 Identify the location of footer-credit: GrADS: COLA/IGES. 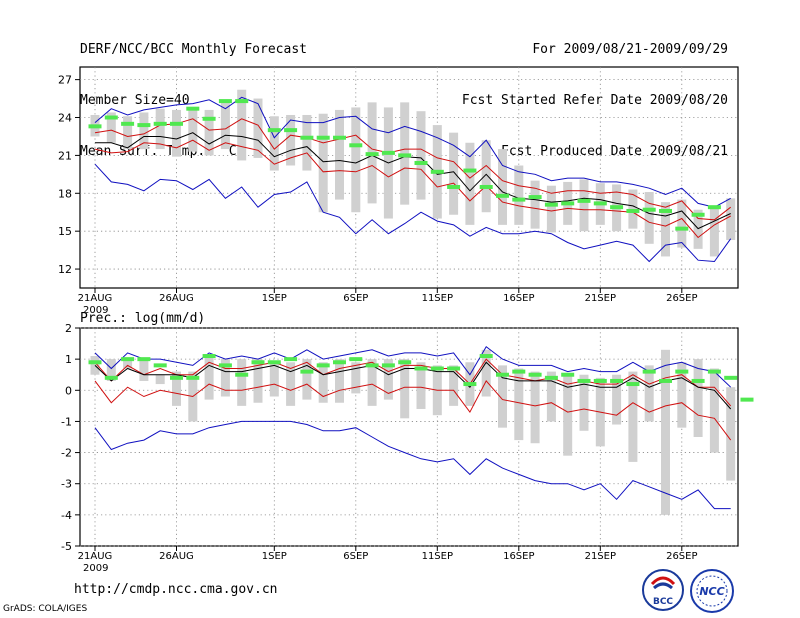
(45, 609).